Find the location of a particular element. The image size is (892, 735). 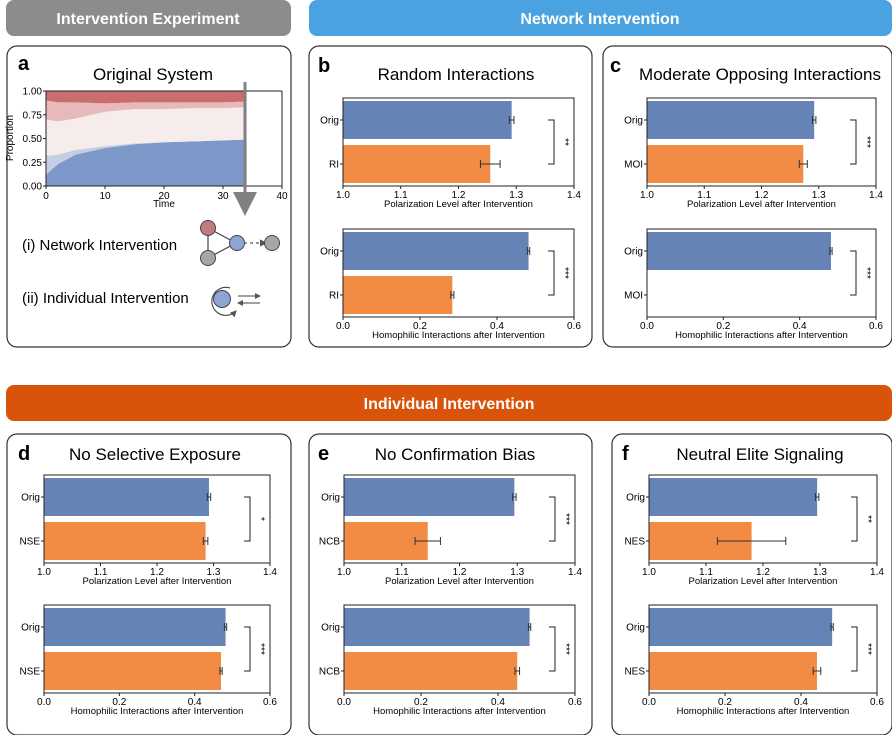

self-loop-arrow is located at coordinates (224, 302).